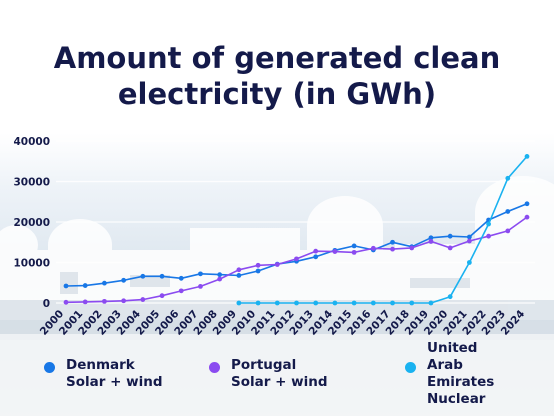 The image size is (554, 416). What do you see at coordinates (100, 365) in the screenshot?
I see `legend-label-line: Denmark` at bounding box center [100, 365].